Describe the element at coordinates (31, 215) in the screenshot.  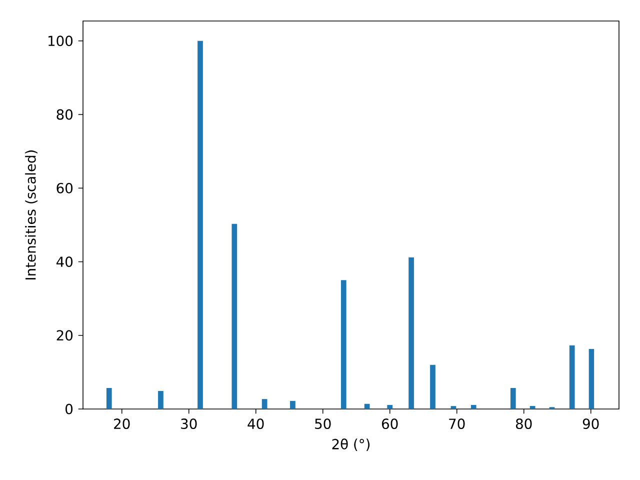
I see `y-axis-title: Intensities (scaled)` at that location.